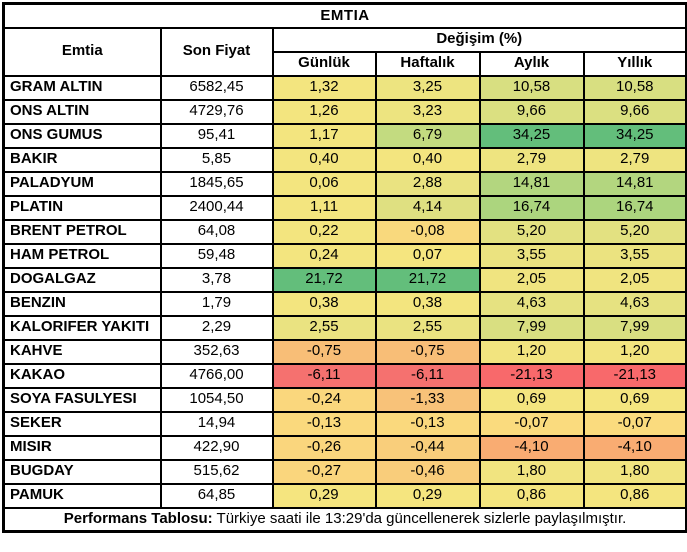 The height and width of the screenshot is (552, 687). I want to click on table-row: GRAM ALTIN 6582,45 1,32 3,25 10,58 10,58, so click(344, 87).